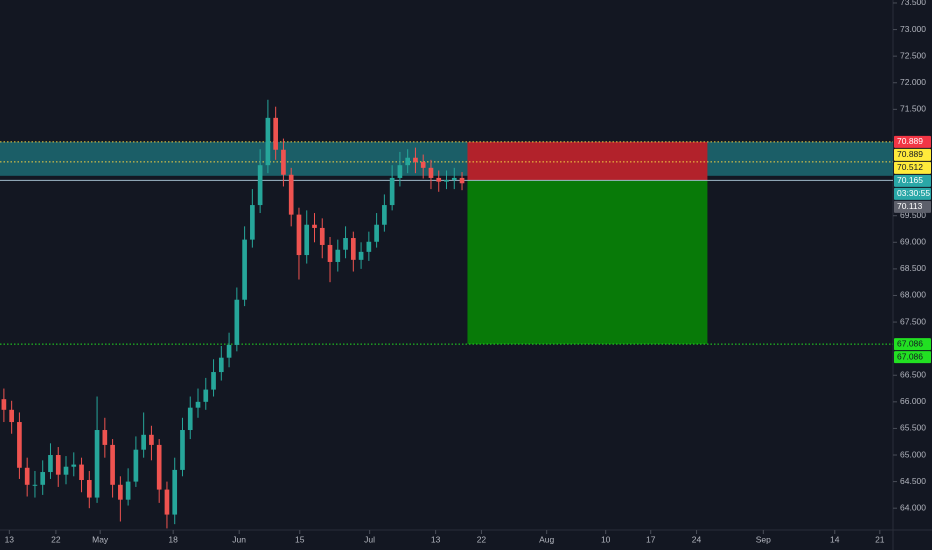 The height and width of the screenshot is (550, 932). I want to click on x-tick-label: May, so click(100, 539).